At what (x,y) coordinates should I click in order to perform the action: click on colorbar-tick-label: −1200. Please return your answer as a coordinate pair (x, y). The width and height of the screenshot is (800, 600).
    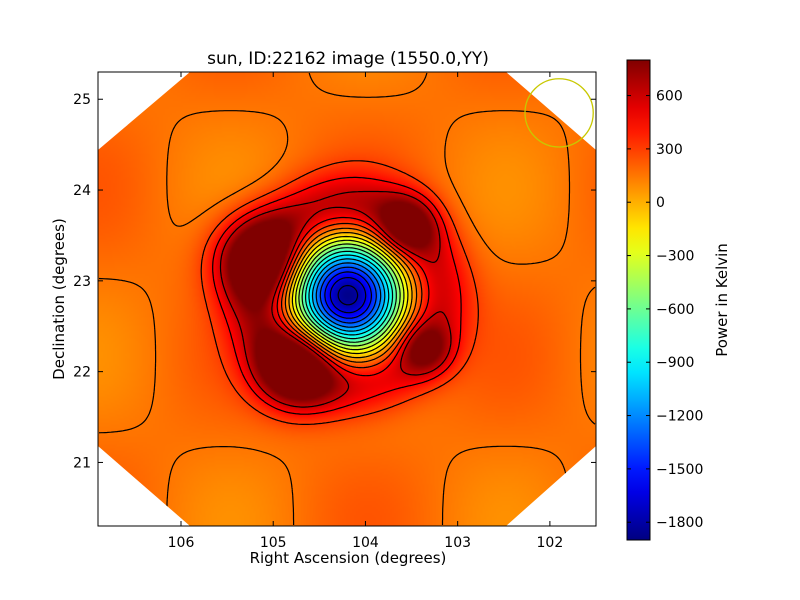
    Looking at the image, I should click on (679, 417).